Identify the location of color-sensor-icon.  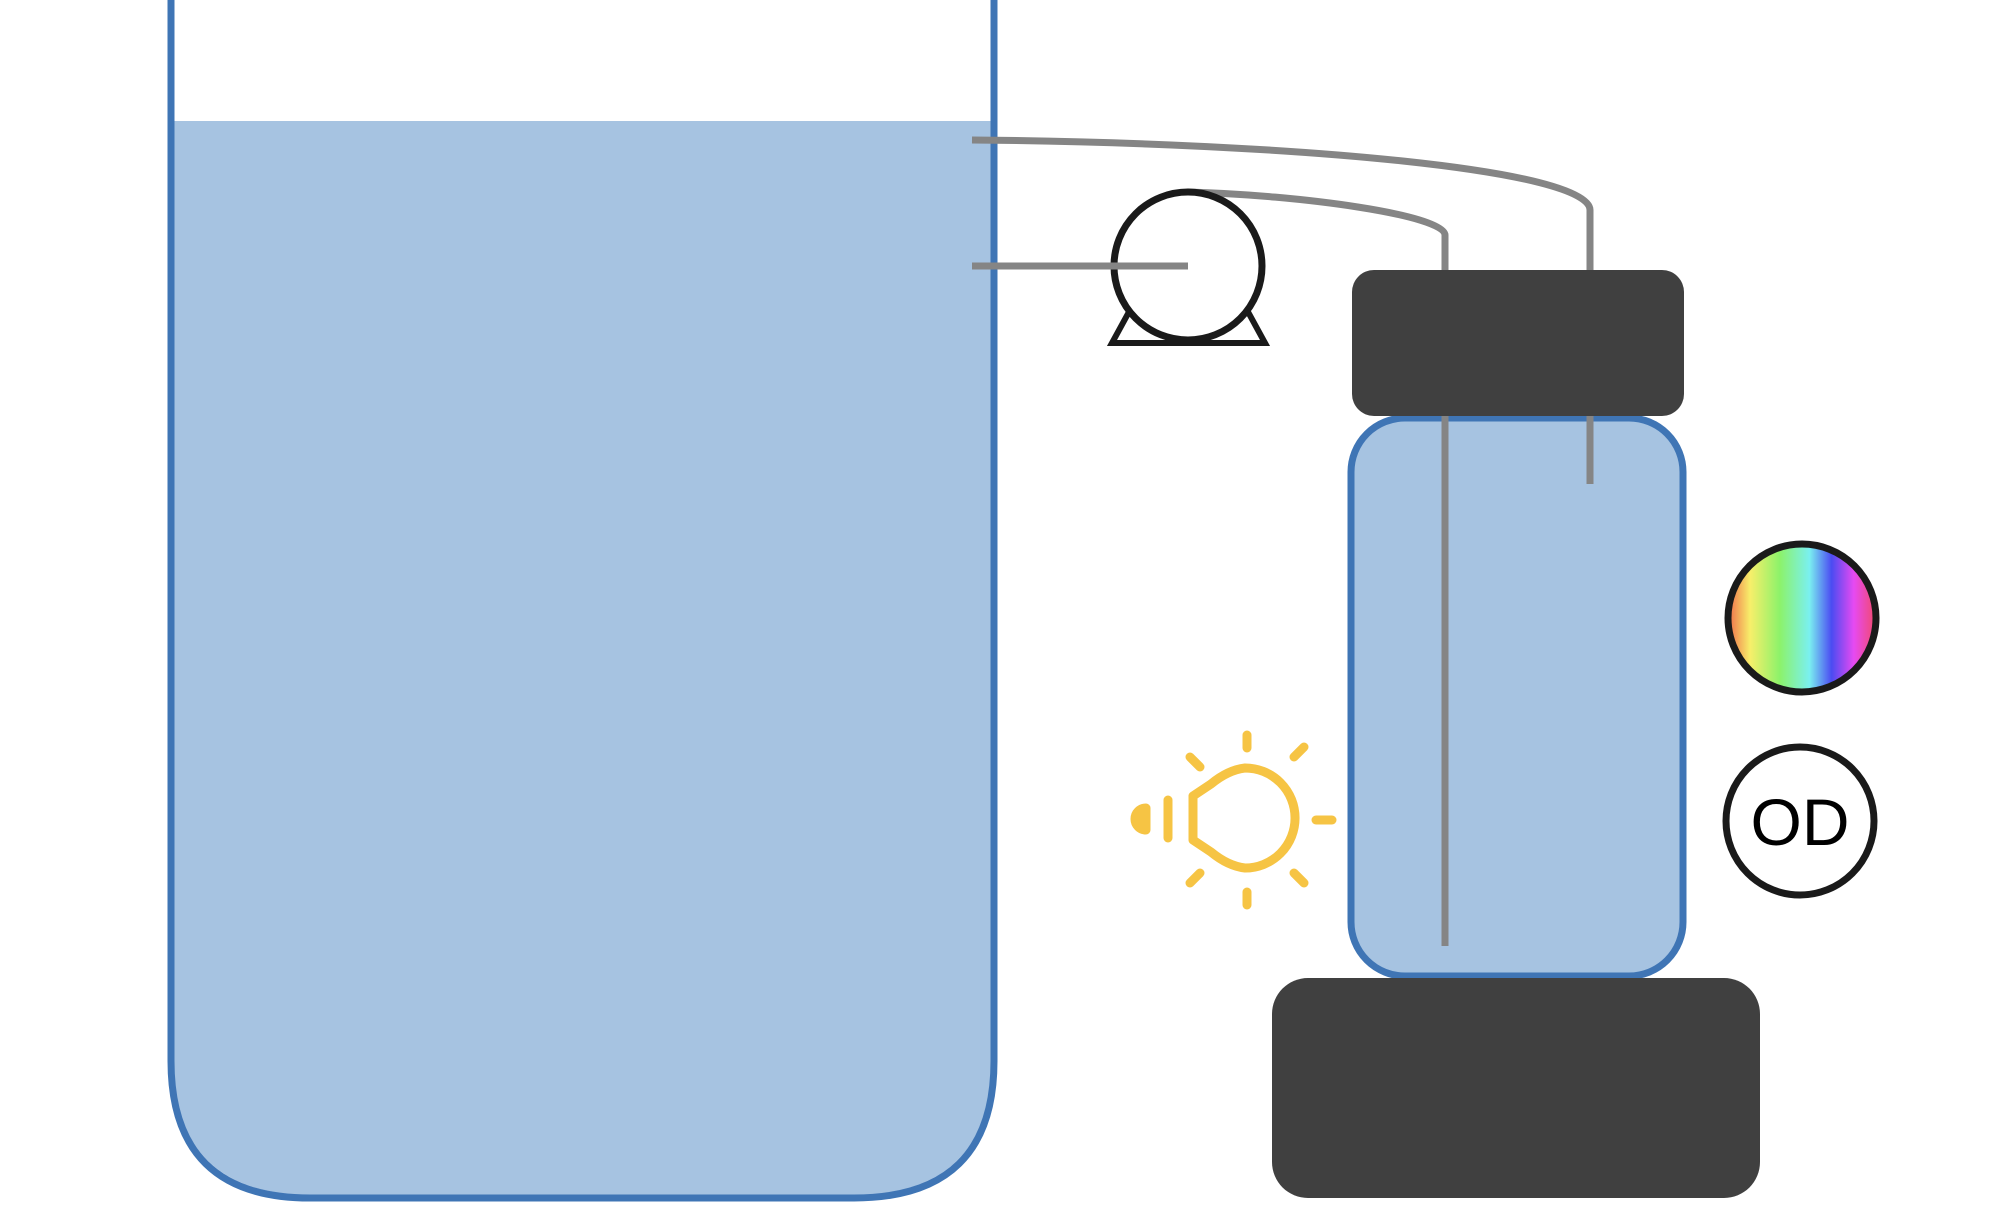
(1802, 618).